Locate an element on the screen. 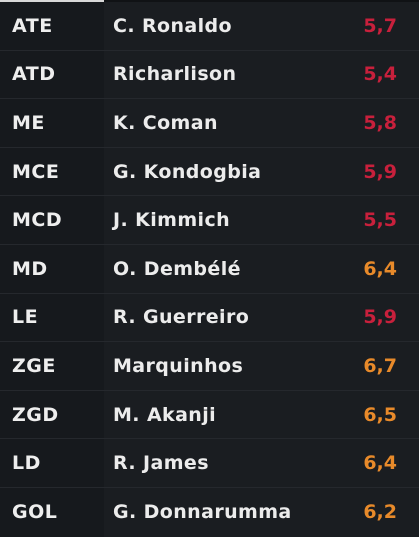  player-position: MCD is located at coordinates (52, 220).